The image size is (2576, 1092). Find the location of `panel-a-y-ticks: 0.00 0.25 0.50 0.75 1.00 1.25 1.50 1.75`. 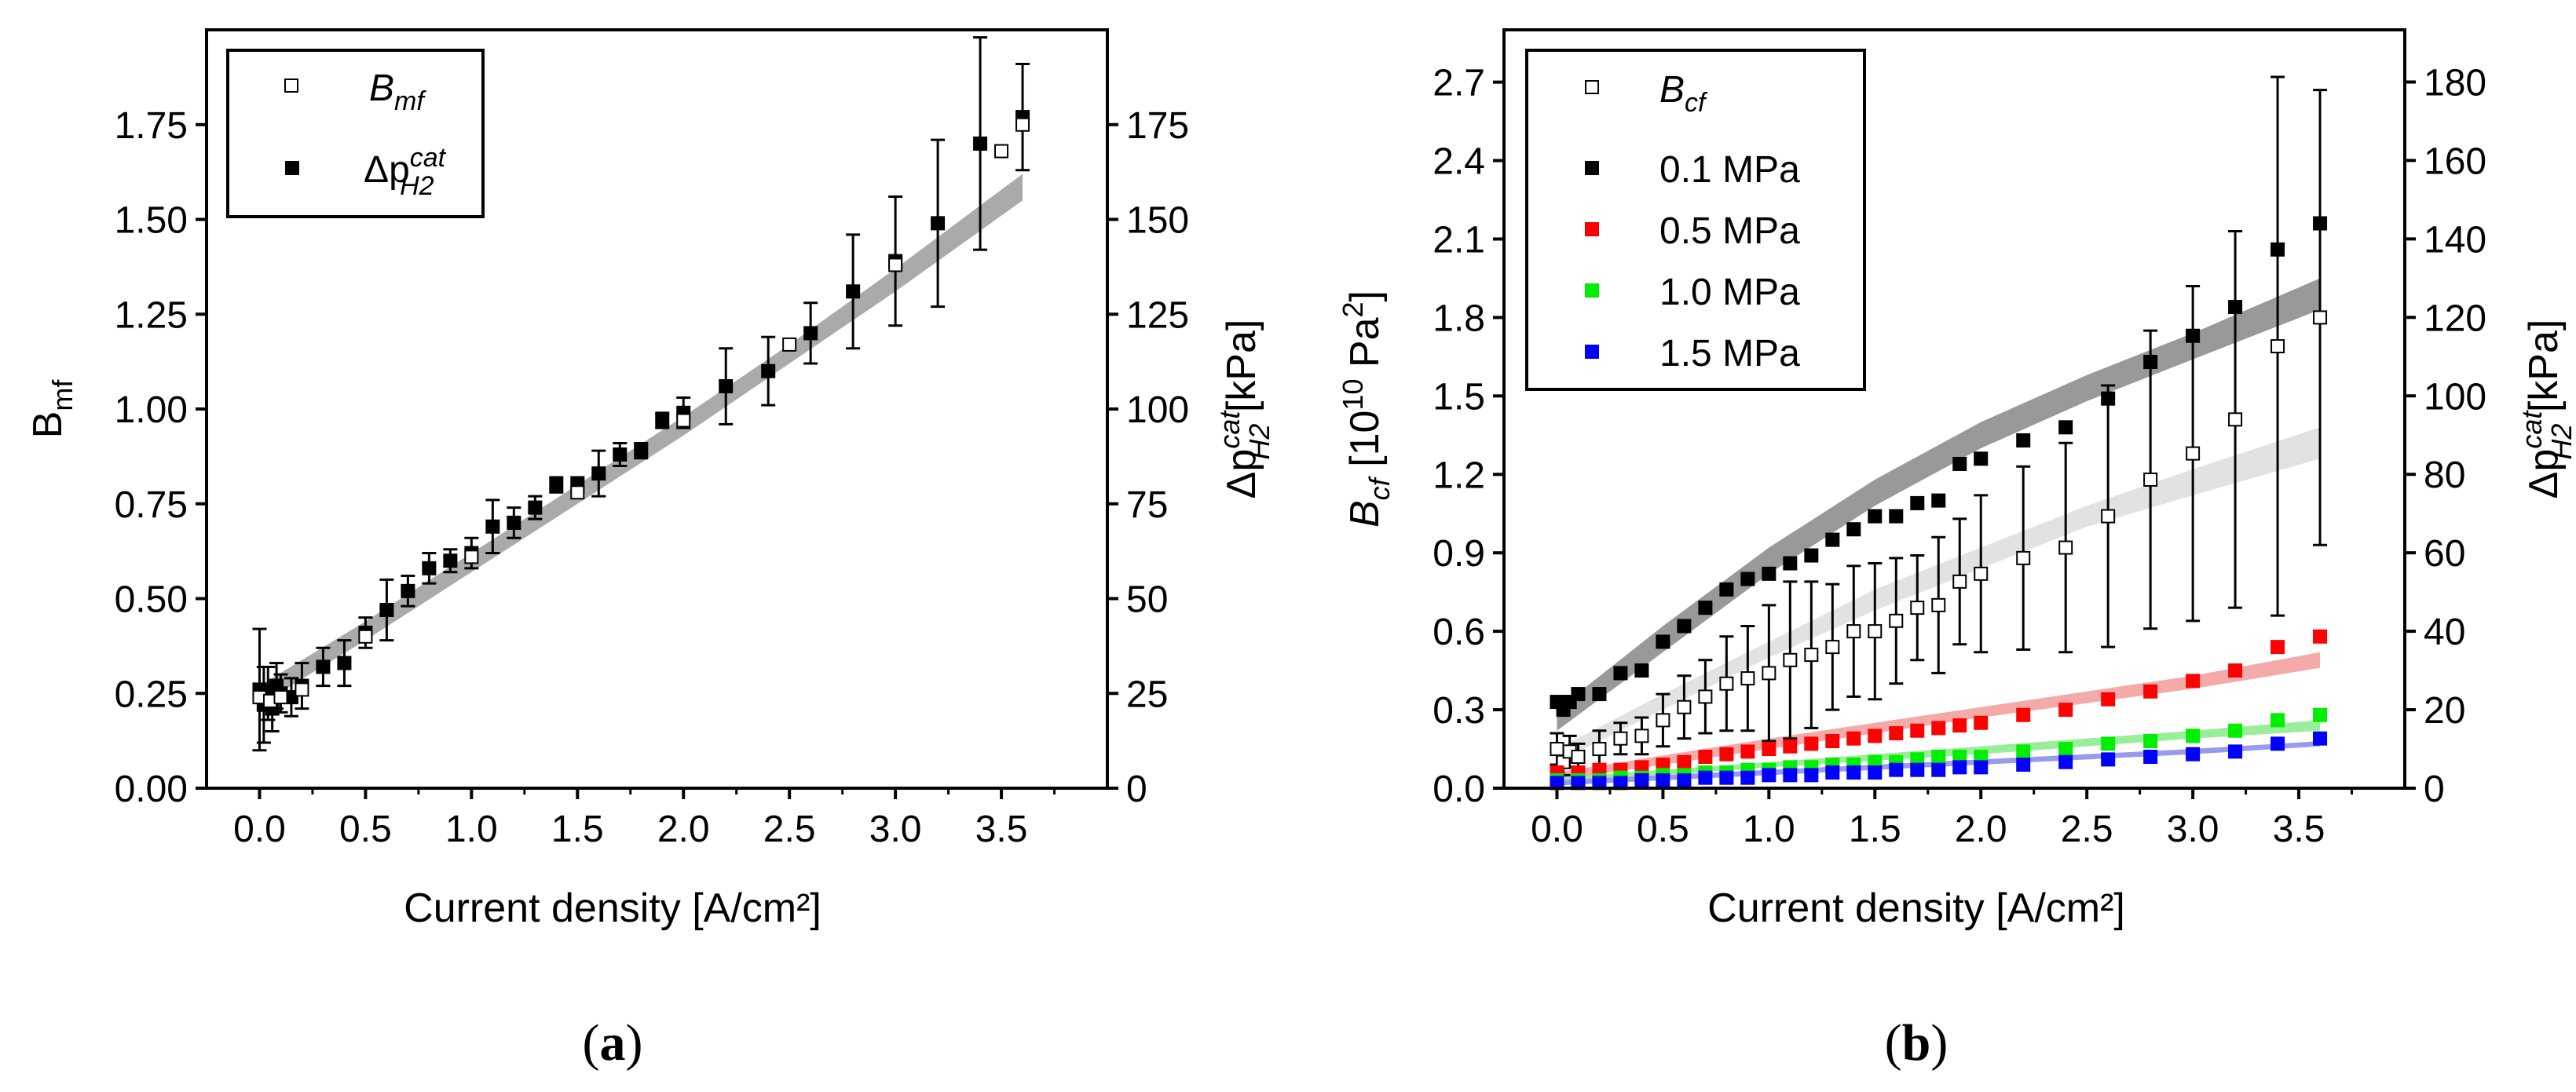

panel-a-y-ticks: 0.00 0.25 0.50 0.75 1.00 1.25 1.50 1.75 is located at coordinates (161, 457).